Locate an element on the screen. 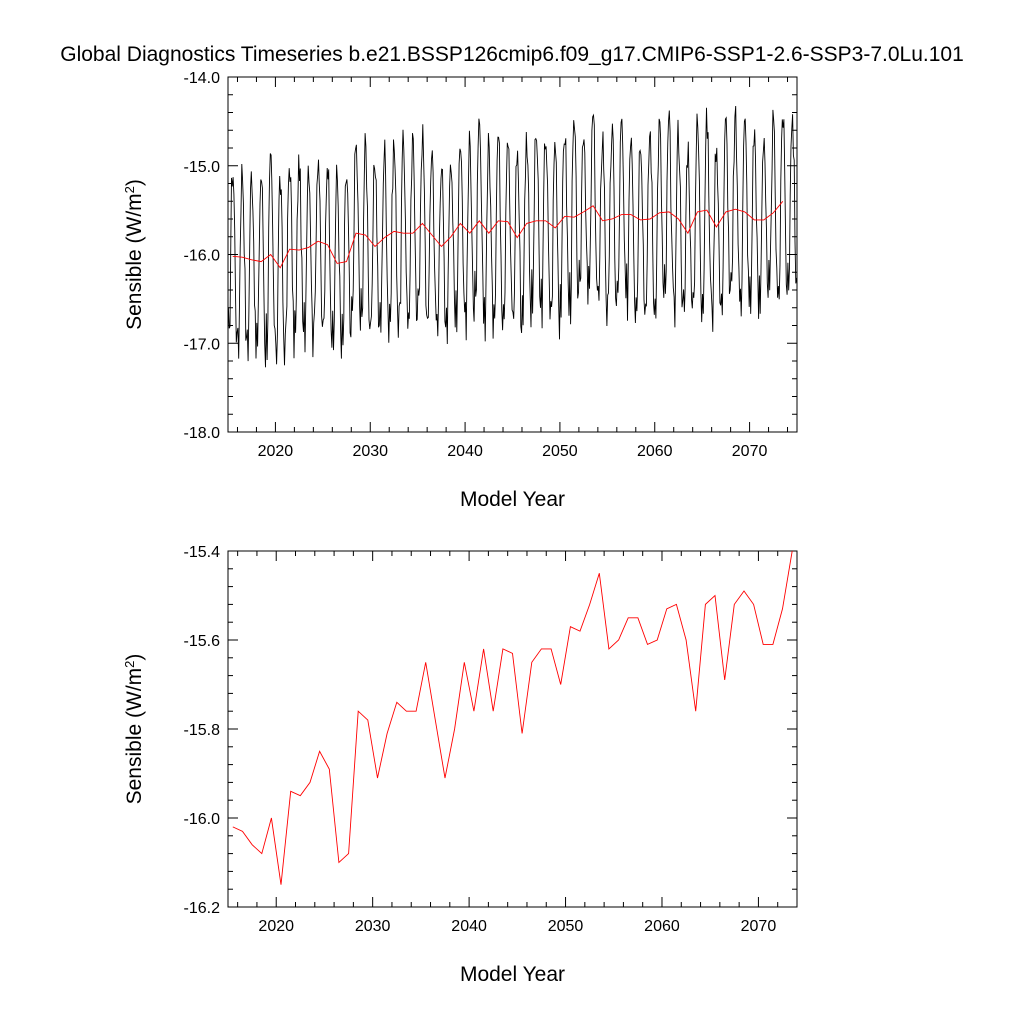 The image size is (1024, 1024). monthly-series-line is located at coordinates (512, 236).